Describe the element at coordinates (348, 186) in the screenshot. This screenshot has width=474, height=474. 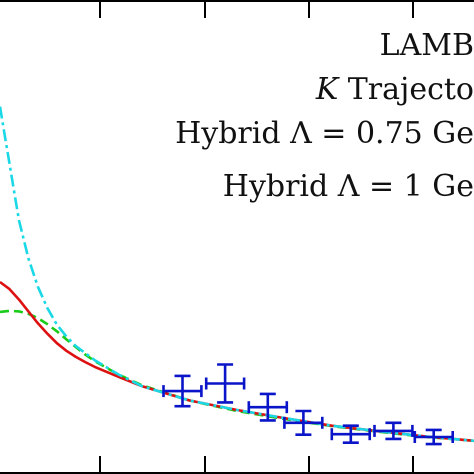
I see `legend-entry-hybrid-1: Hybrid Λ = 1 Ge` at that location.